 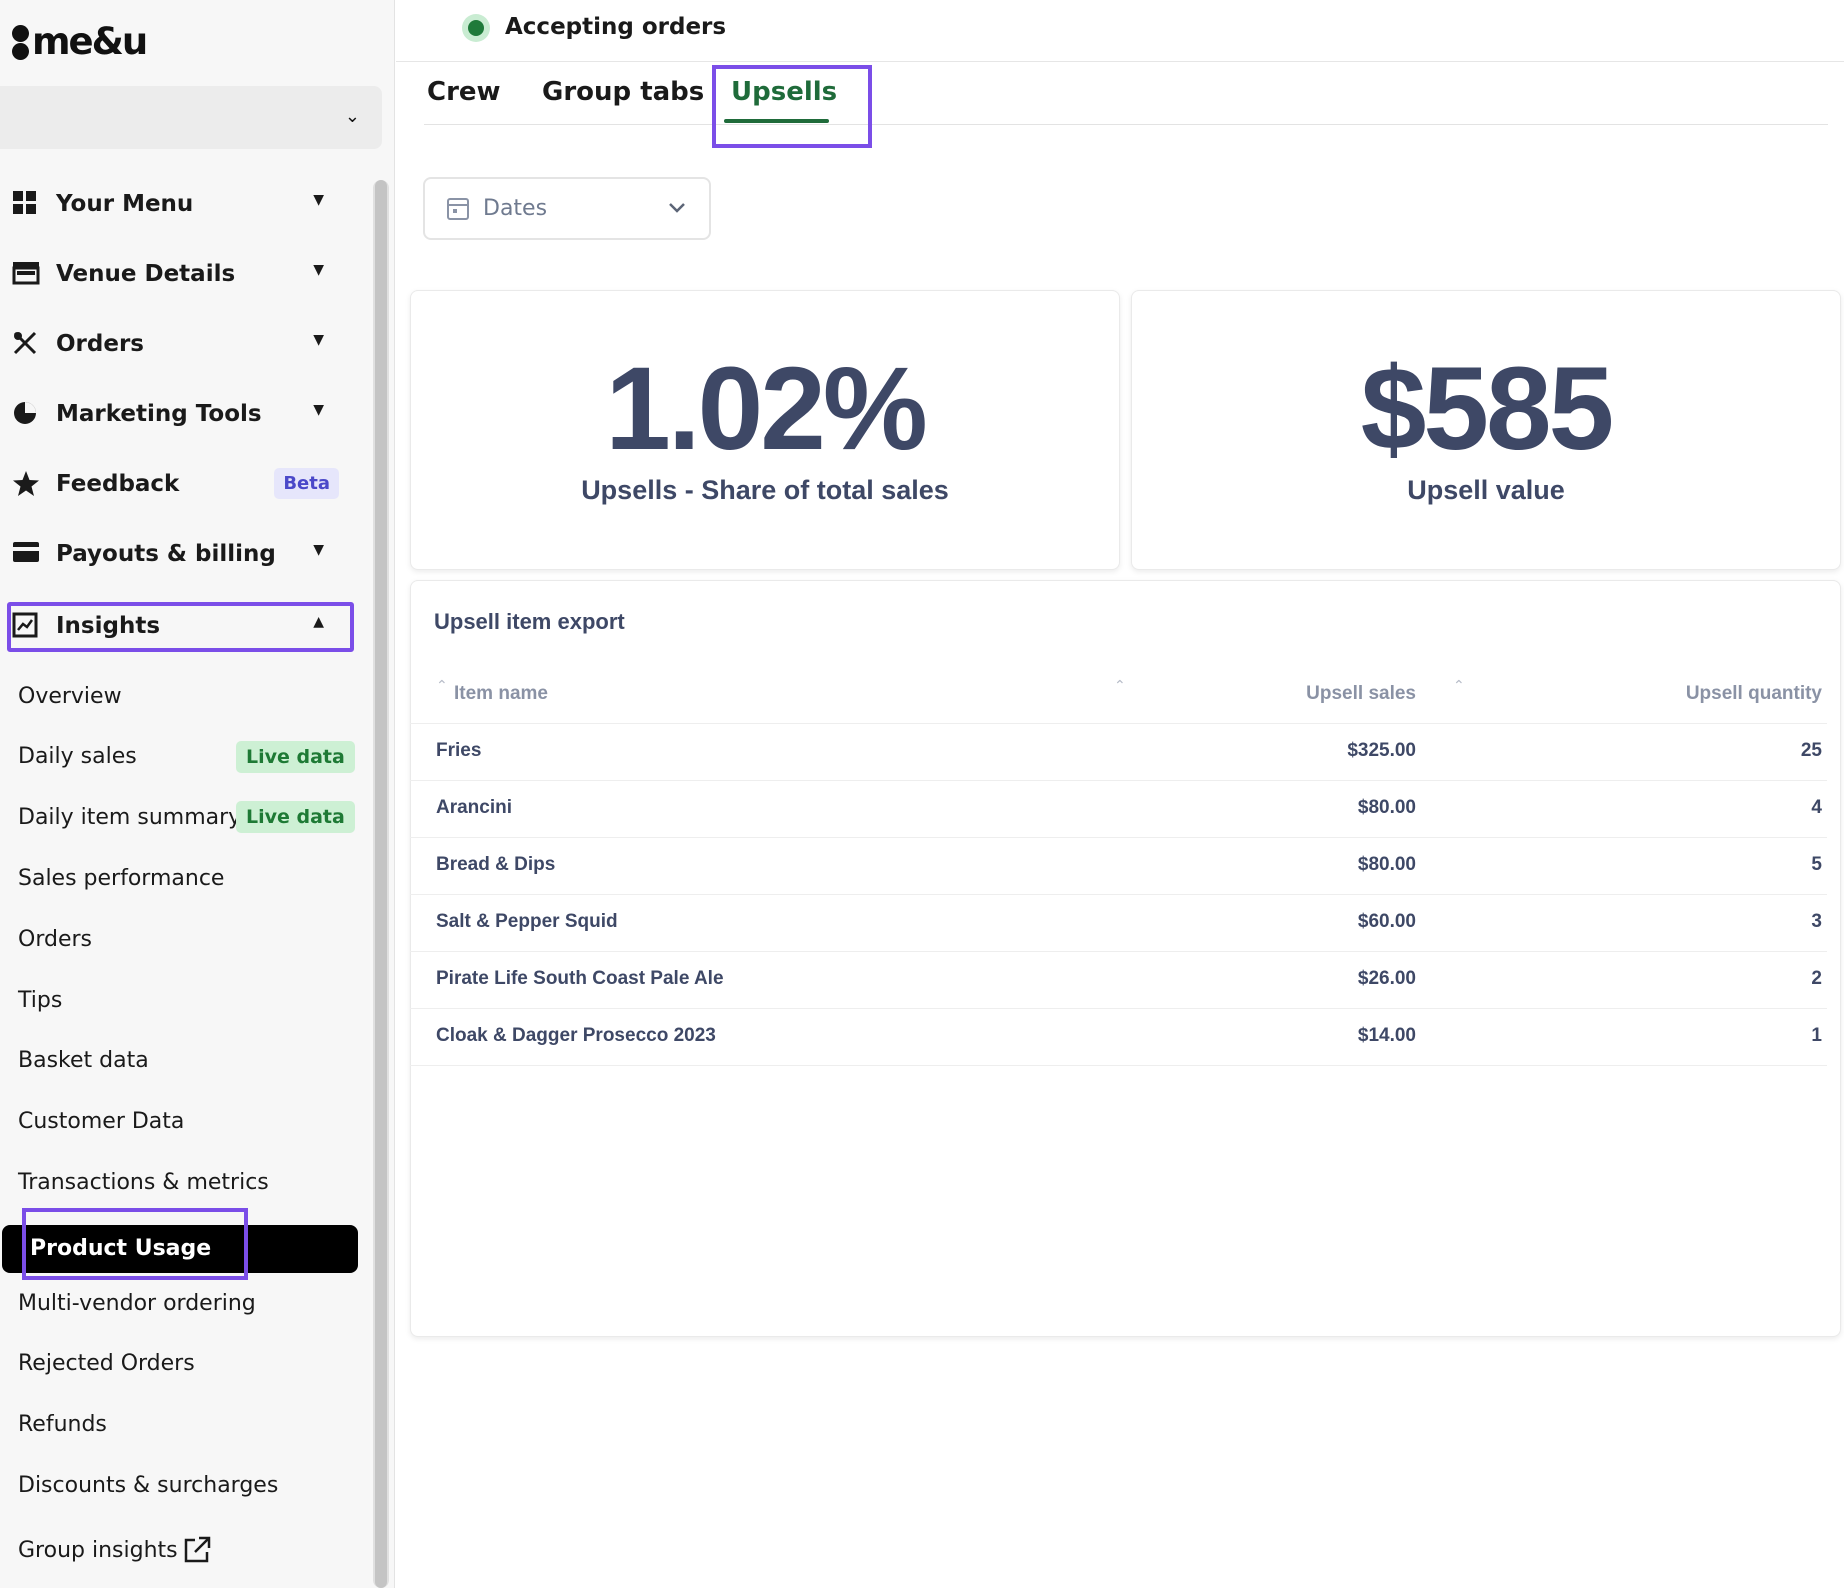 I want to click on nav-item-marketing-tools: Marketing Tools ▼, so click(x=177, y=414).